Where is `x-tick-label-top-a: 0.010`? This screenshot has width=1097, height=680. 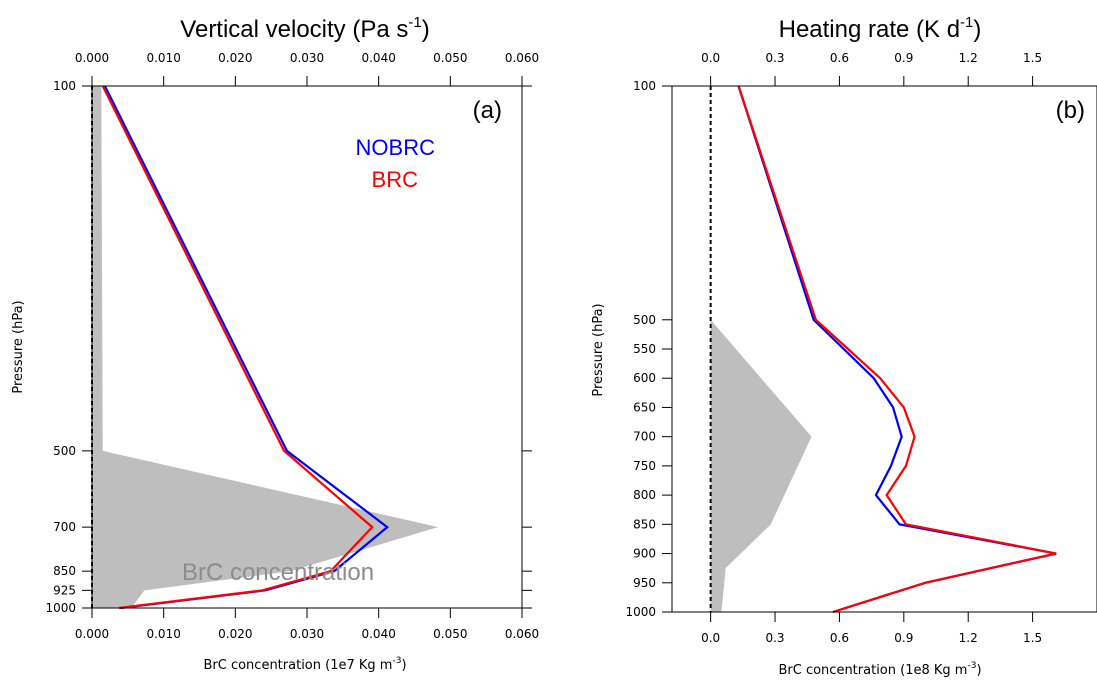
x-tick-label-top-a: 0.010 is located at coordinates (163, 58).